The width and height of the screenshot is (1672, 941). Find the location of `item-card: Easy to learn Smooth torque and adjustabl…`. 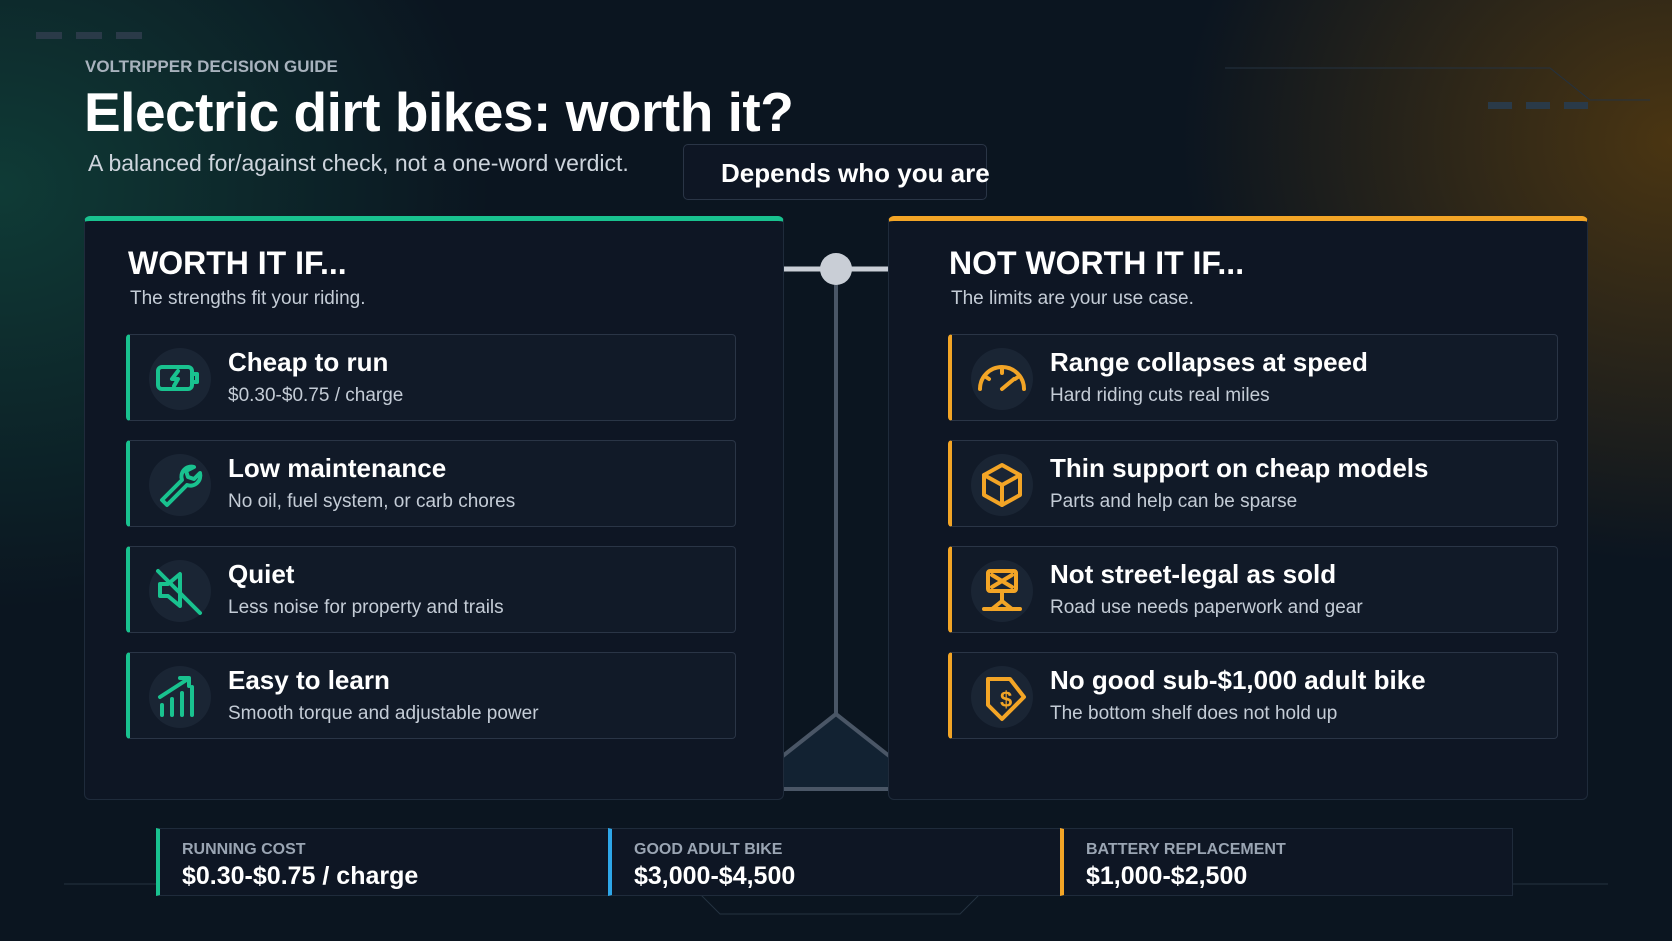

item-card: Easy to learn Smooth torque and adjustabl… is located at coordinates (431, 695).